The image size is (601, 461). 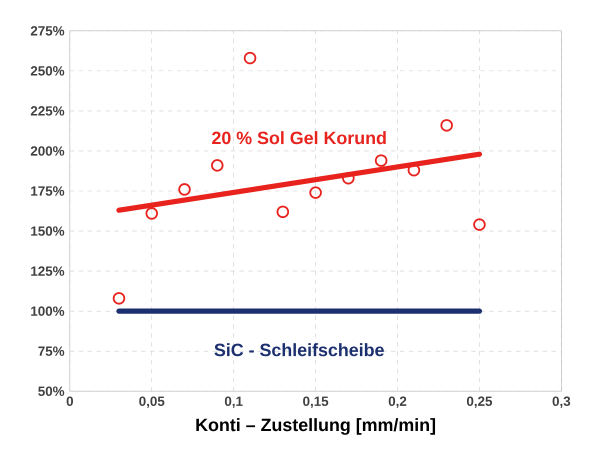 What do you see at coordinates (51, 351) in the screenshot?
I see `y-tick-label: 75%` at bounding box center [51, 351].